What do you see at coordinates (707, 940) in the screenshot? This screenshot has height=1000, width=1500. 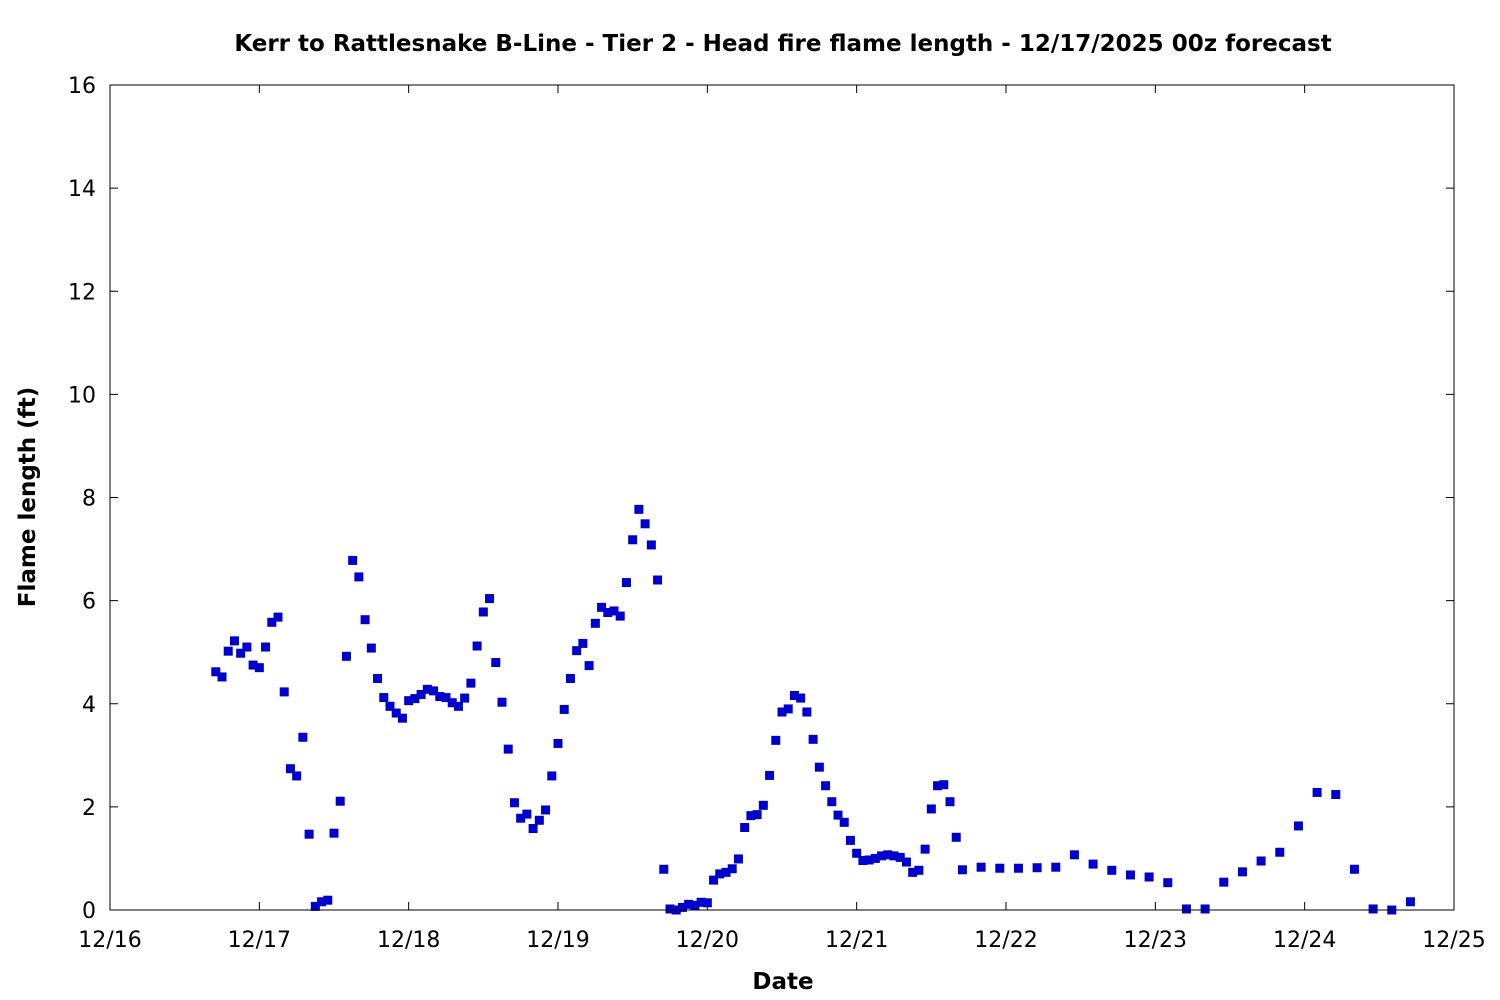 I see `x-tick-label: 12/20` at bounding box center [707, 940].